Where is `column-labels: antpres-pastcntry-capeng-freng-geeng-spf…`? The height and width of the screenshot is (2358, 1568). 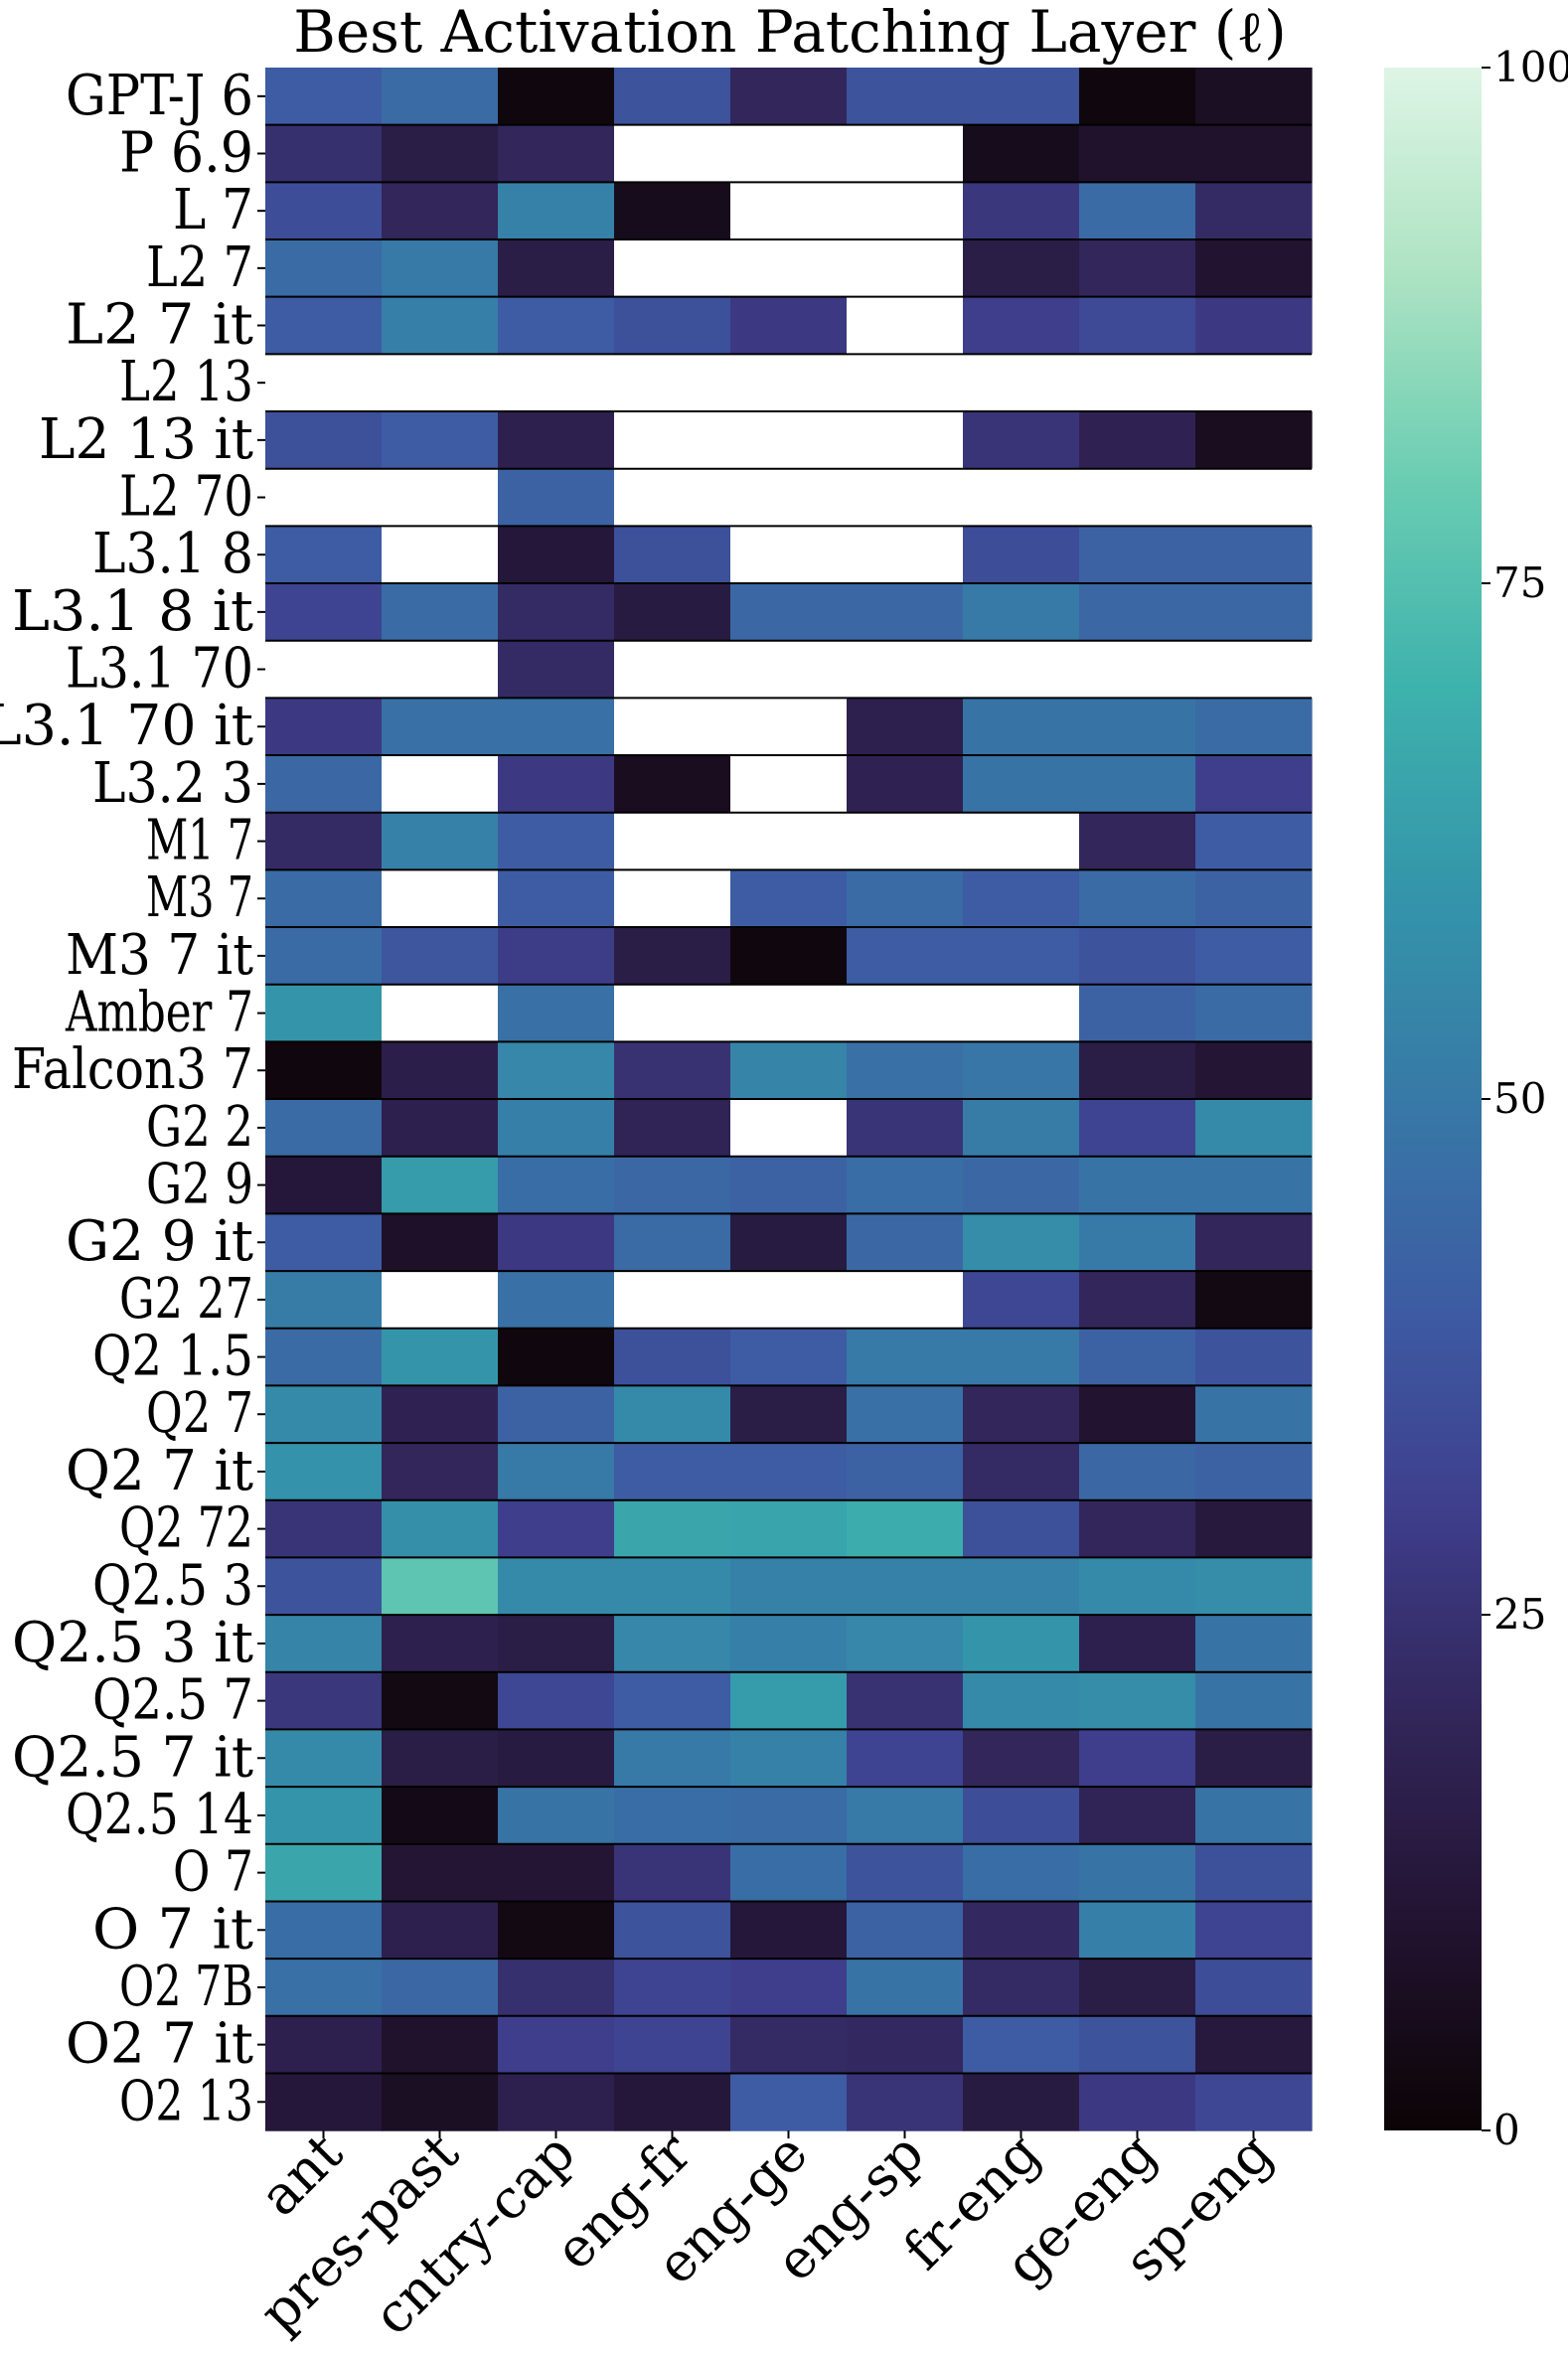
column-labels: antpres-pastcntry-capeng-freng-geeng-spf… is located at coordinates (766, 2234).